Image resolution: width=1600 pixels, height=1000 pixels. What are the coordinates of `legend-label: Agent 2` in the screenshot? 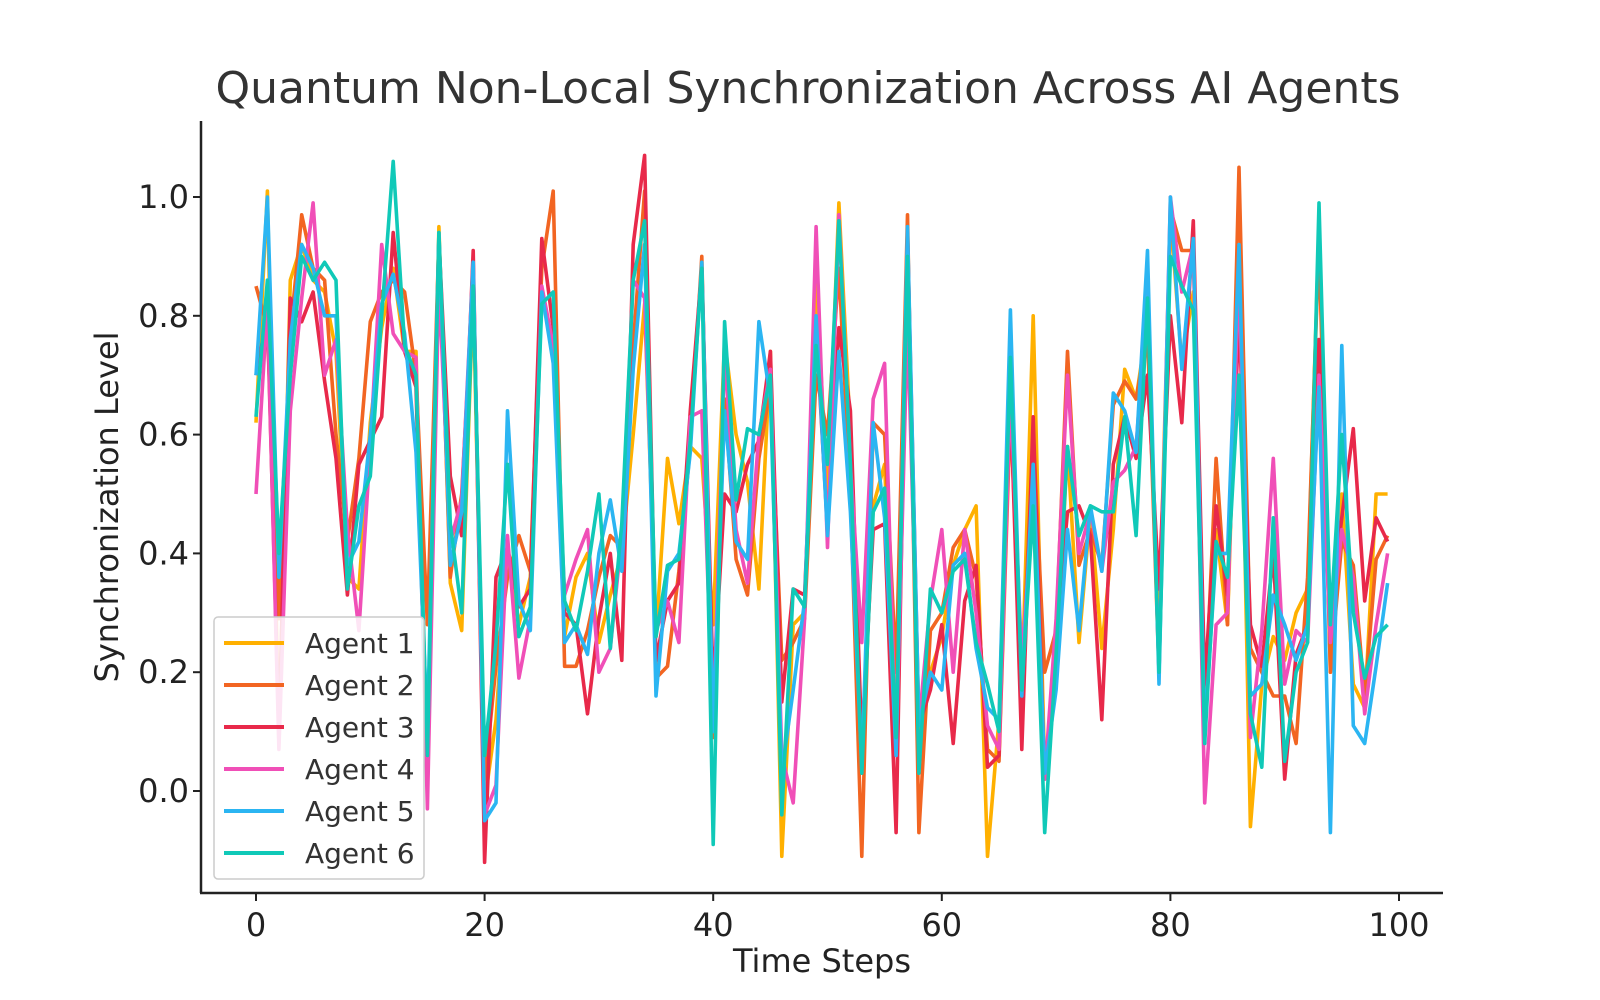 It's located at (360, 685).